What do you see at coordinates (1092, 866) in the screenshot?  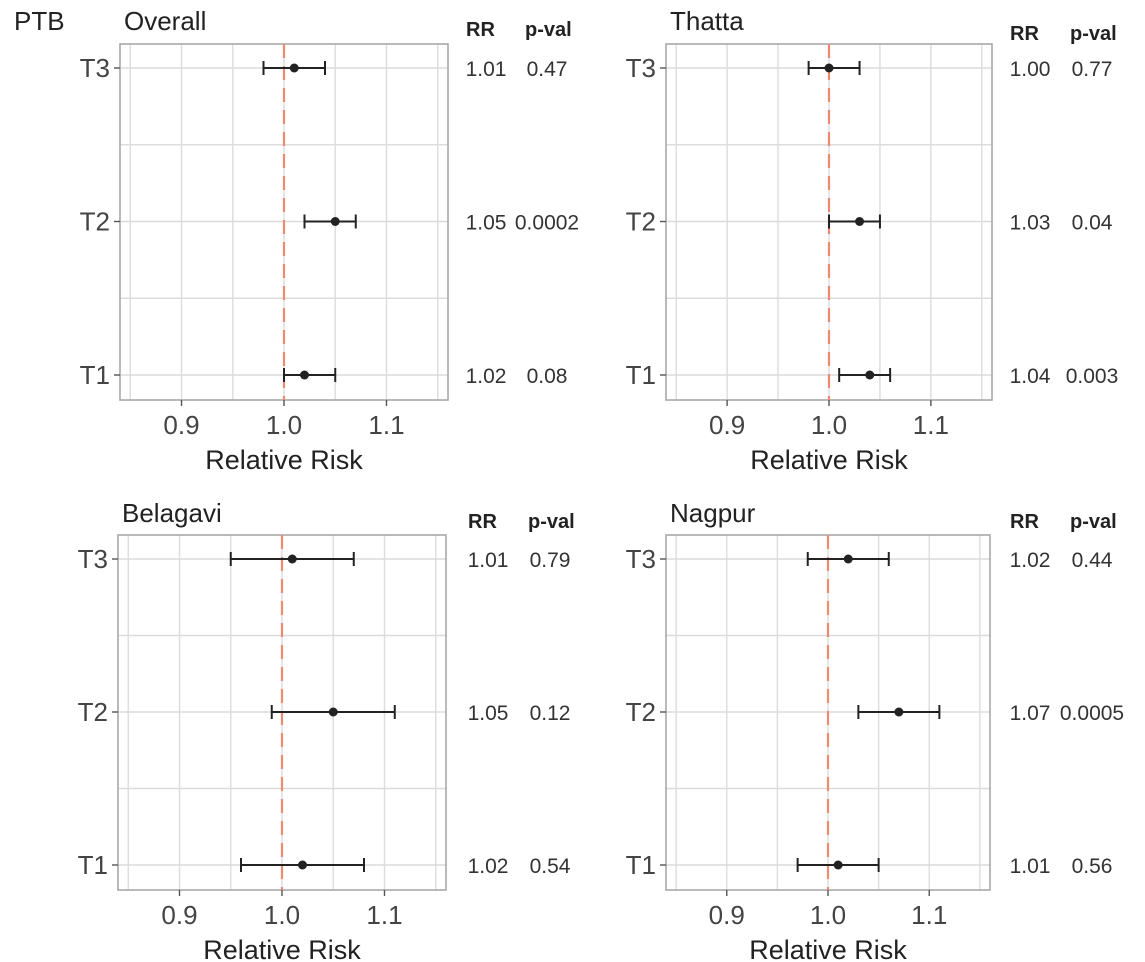 I see `pval-value: 0.56` at bounding box center [1092, 866].